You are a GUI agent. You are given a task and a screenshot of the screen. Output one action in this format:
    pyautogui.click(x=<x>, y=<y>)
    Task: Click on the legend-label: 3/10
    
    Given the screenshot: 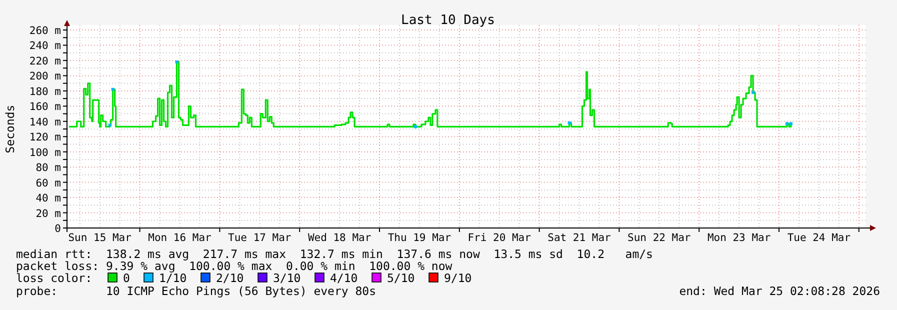 What is the action you would take?
    pyautogui.click(x=287, y=278)
    